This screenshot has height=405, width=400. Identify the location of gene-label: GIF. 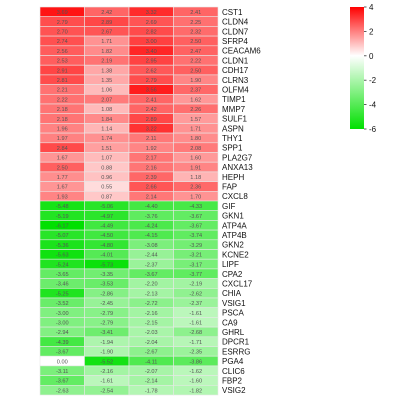
(228, 206).